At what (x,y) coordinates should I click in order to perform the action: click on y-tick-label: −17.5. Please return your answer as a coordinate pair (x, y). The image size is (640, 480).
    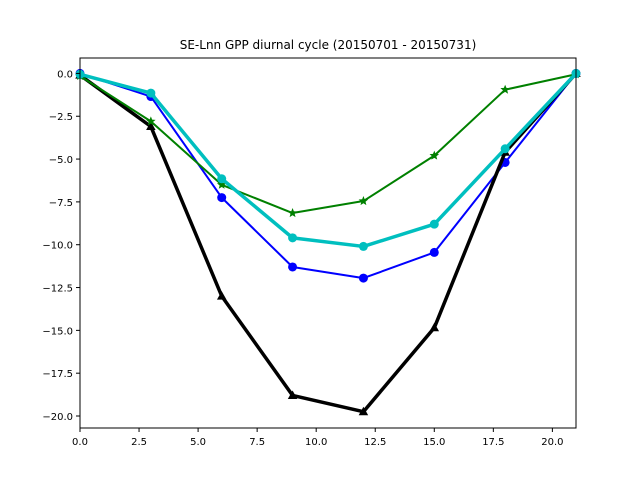
    Looking at the image, I should click on (57, 374).